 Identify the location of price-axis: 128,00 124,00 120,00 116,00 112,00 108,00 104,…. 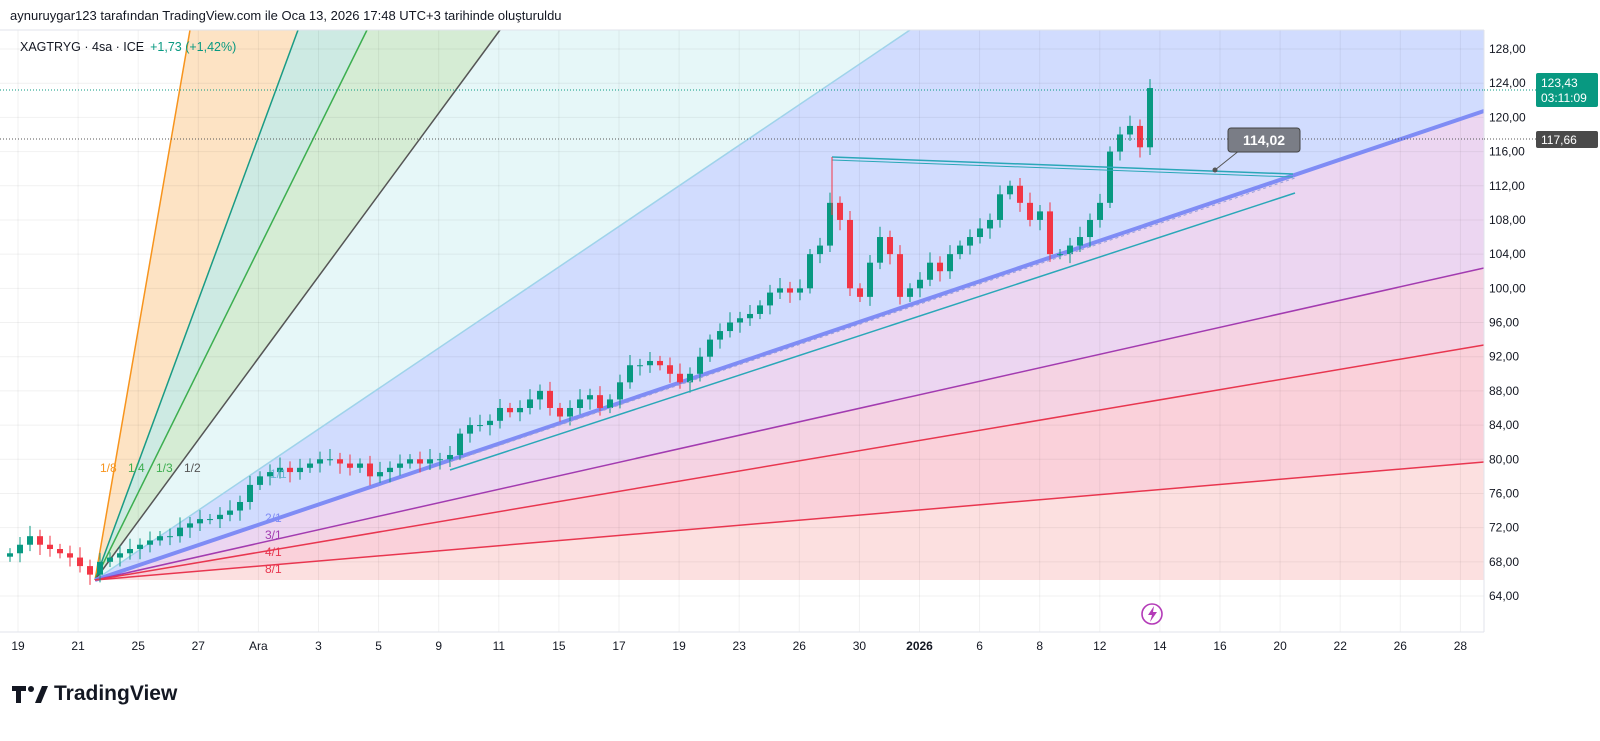
(1507, 322).